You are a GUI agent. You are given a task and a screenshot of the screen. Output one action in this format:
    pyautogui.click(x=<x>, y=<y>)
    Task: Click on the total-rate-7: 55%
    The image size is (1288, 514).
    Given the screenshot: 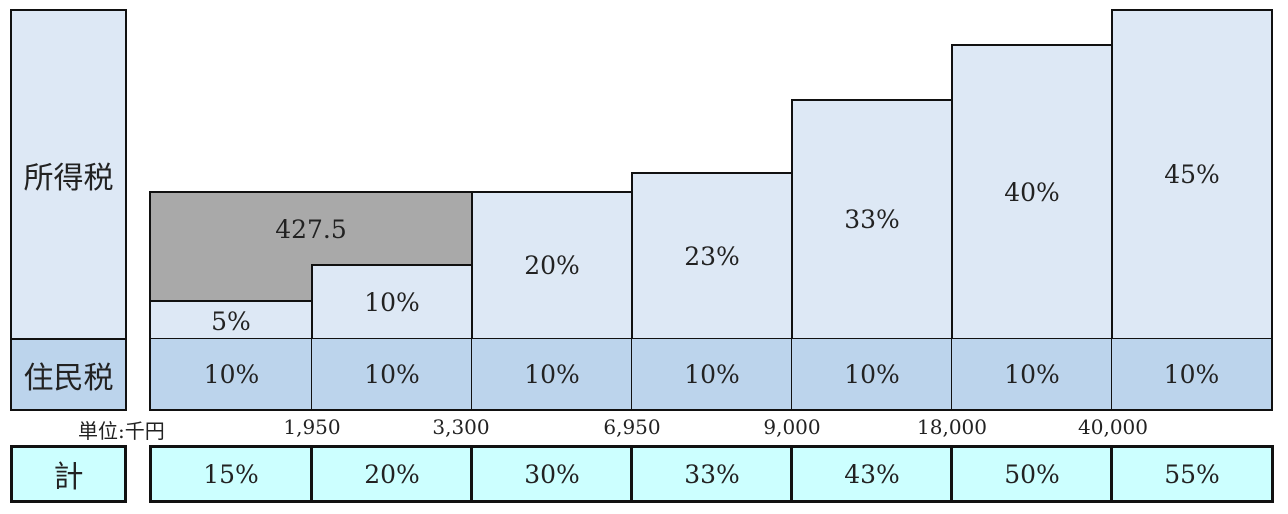 What is the action you would take?
    pyautogui.click(x=1192, y=474)
    